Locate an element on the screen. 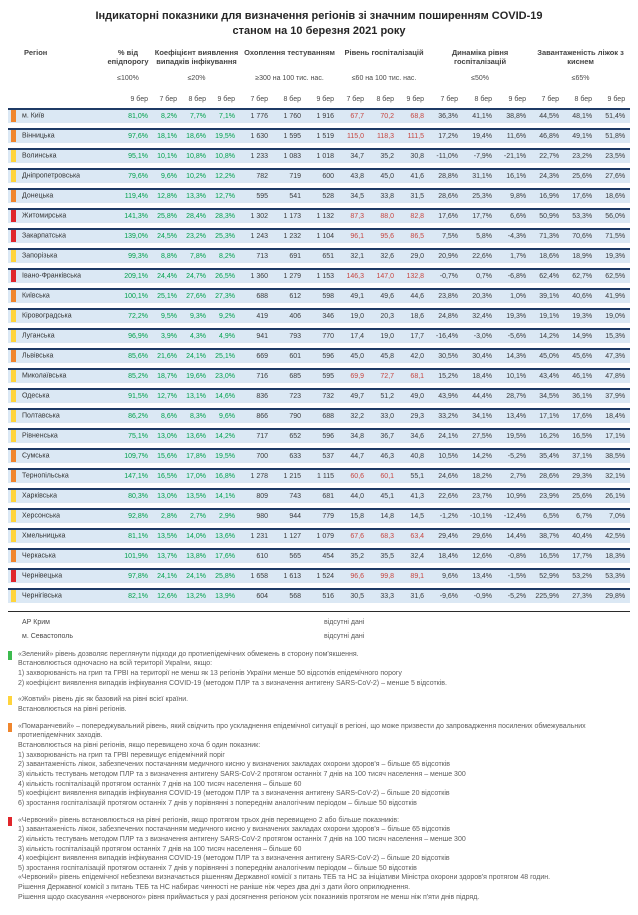 The width and height of the screenshot is (638, 915). value-cell: 17,8% is located at coordinates (196, 455).